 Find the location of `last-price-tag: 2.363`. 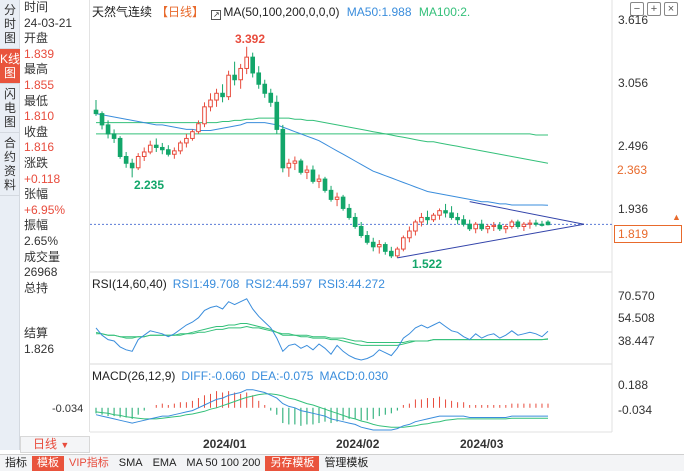

last-price-tag: 2.363 is located at coordinates (632, 170).